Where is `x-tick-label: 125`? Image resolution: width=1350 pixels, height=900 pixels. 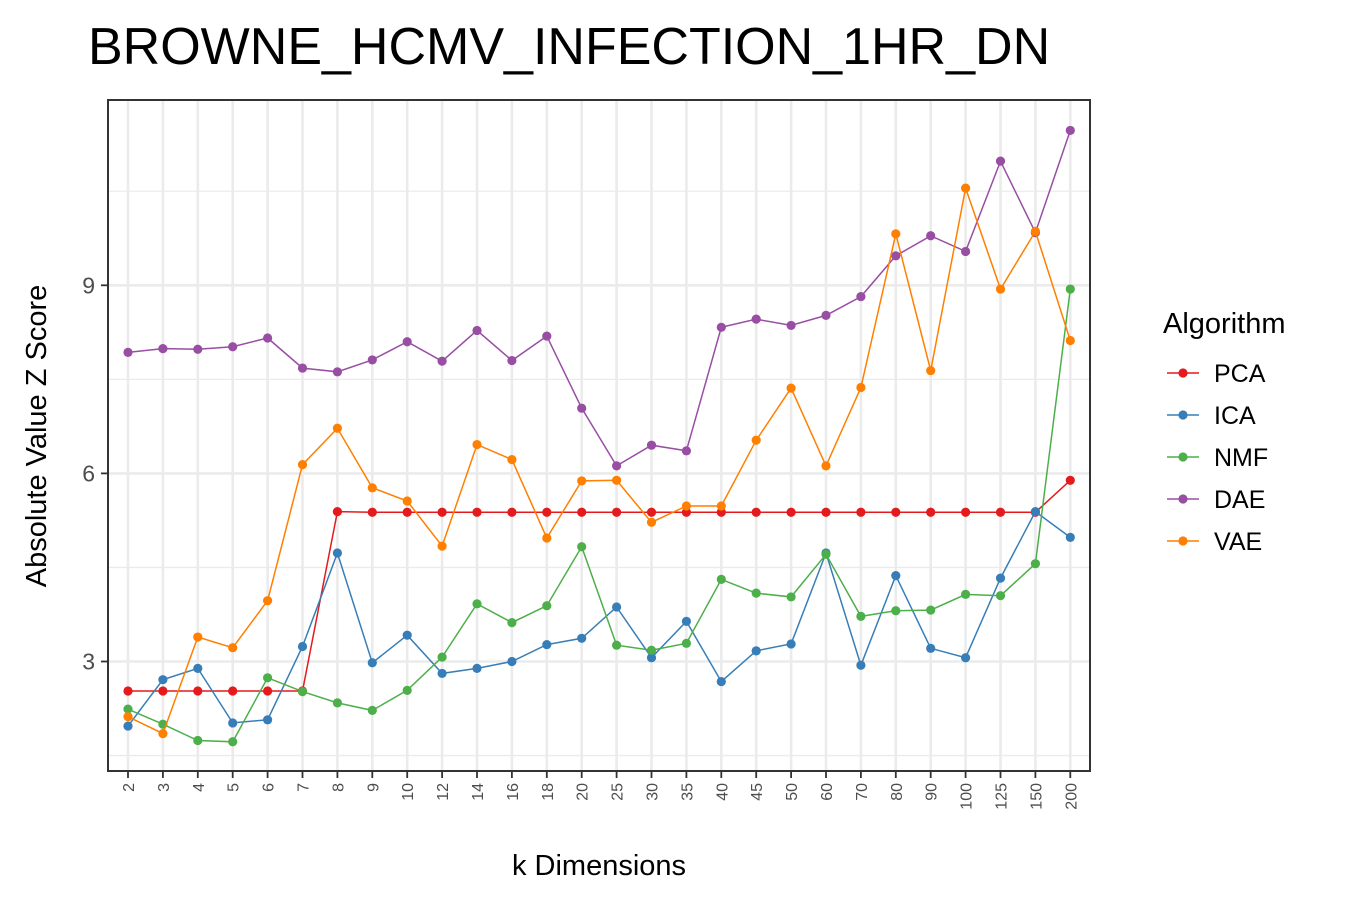 x-tick-label: 125 is located at coordinates (1002, 796).